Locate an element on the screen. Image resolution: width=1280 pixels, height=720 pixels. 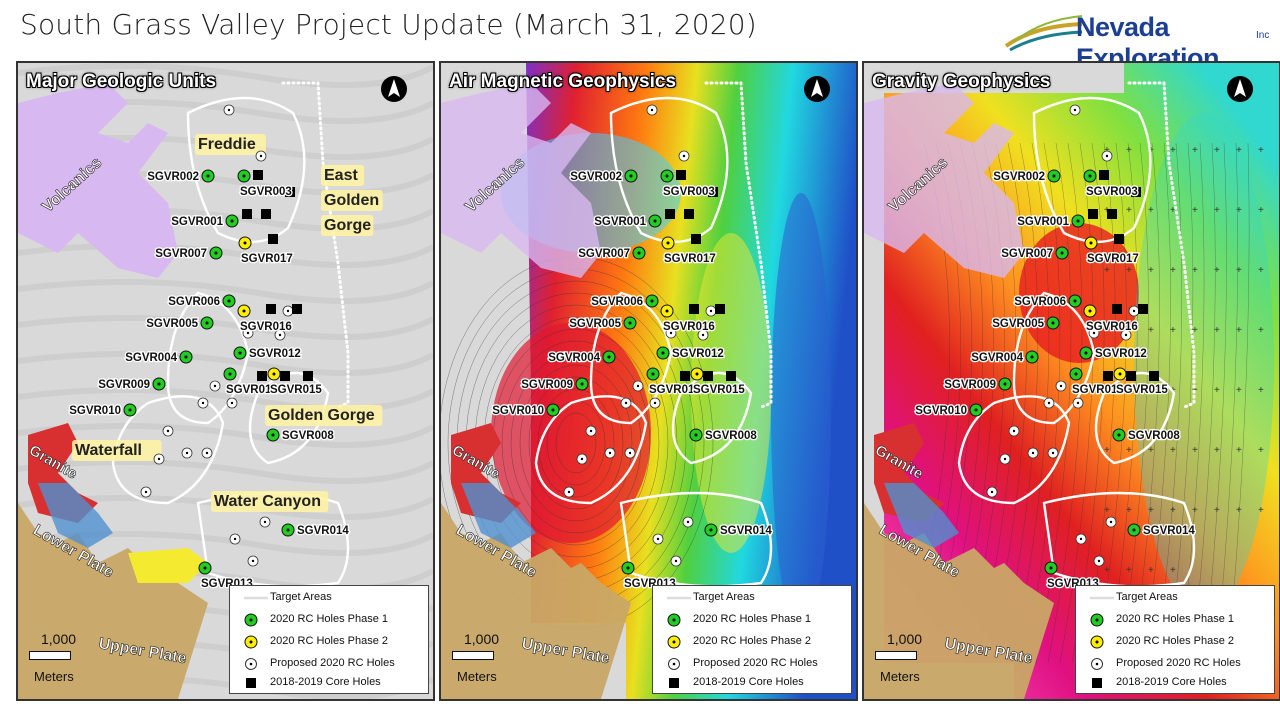
hole-label-sgvr001: SGVR001 is located at coordinates (1043, 222).